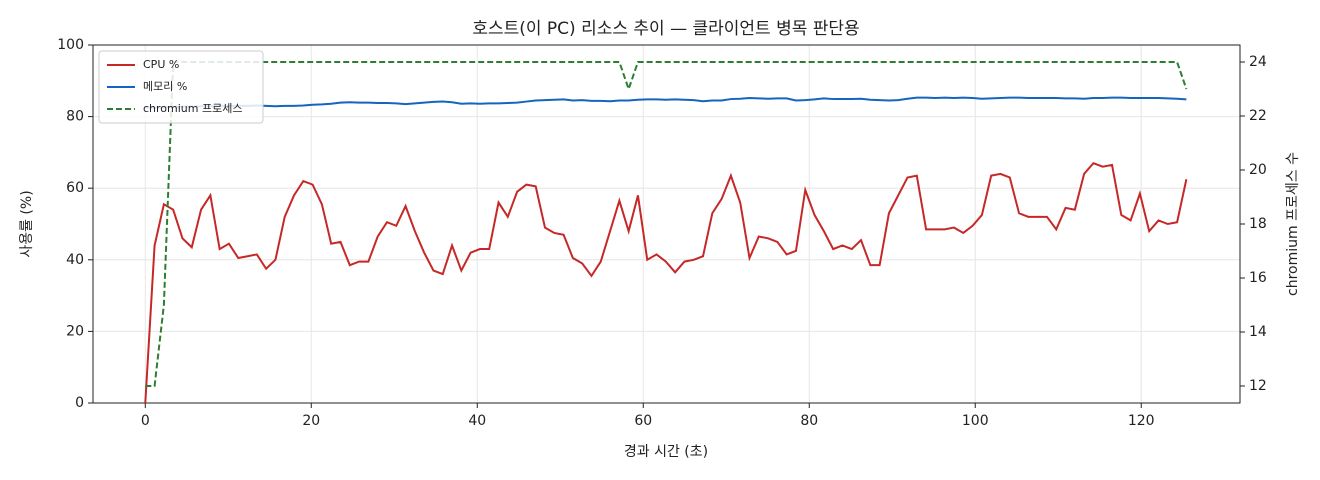 Image resolution: width=1320 pixels, height=480 pixels. Describe the element at coordinates (145, 421) in the screenshot. I see `x-tick-label: 0` at that location.